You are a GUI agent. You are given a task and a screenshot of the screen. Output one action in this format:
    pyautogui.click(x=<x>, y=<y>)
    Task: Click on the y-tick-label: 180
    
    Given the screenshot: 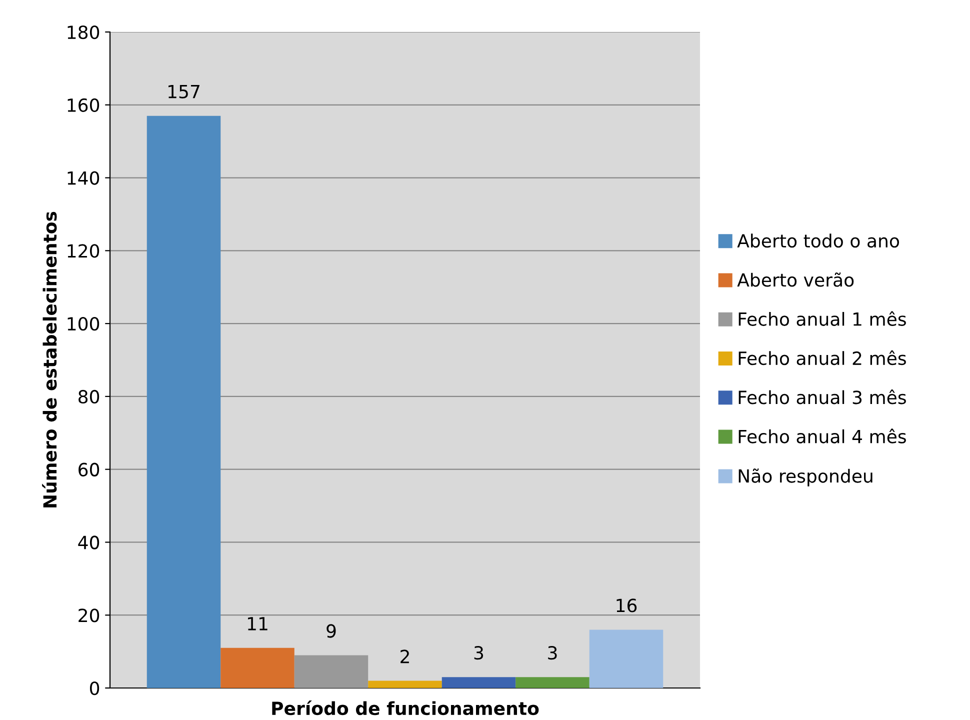 What is the action you would take?
    pyautogui.click(x=84, y=32)
    